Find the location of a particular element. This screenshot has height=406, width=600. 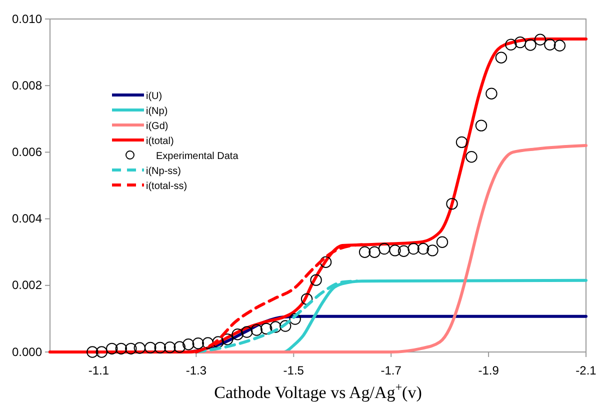

y-tick-label: 0.000 is located at coordinates (27, 351).